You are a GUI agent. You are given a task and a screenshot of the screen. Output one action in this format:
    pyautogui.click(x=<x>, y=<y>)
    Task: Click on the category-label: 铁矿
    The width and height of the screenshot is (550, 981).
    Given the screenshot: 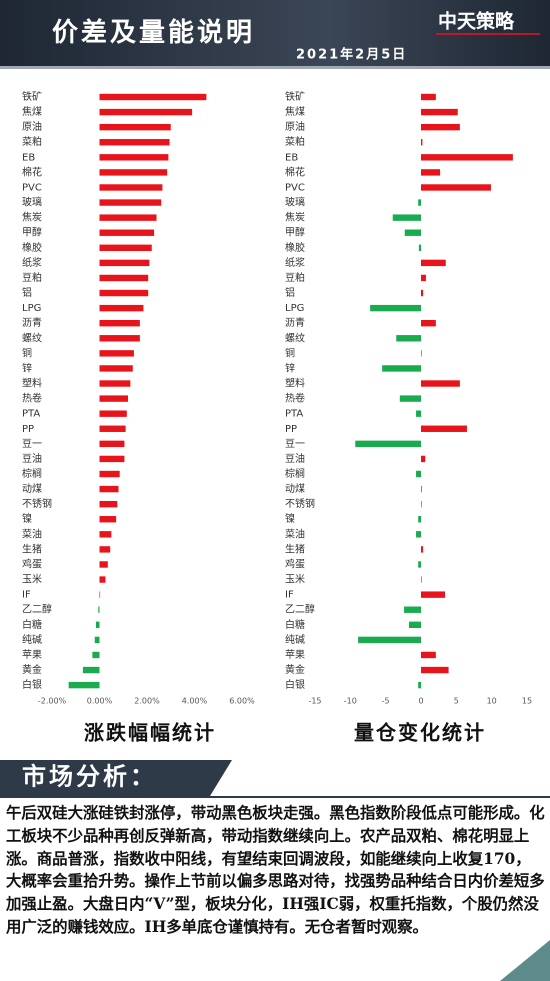 What is the action you would take?
    pyautogui.click(x=32, y=96)
    